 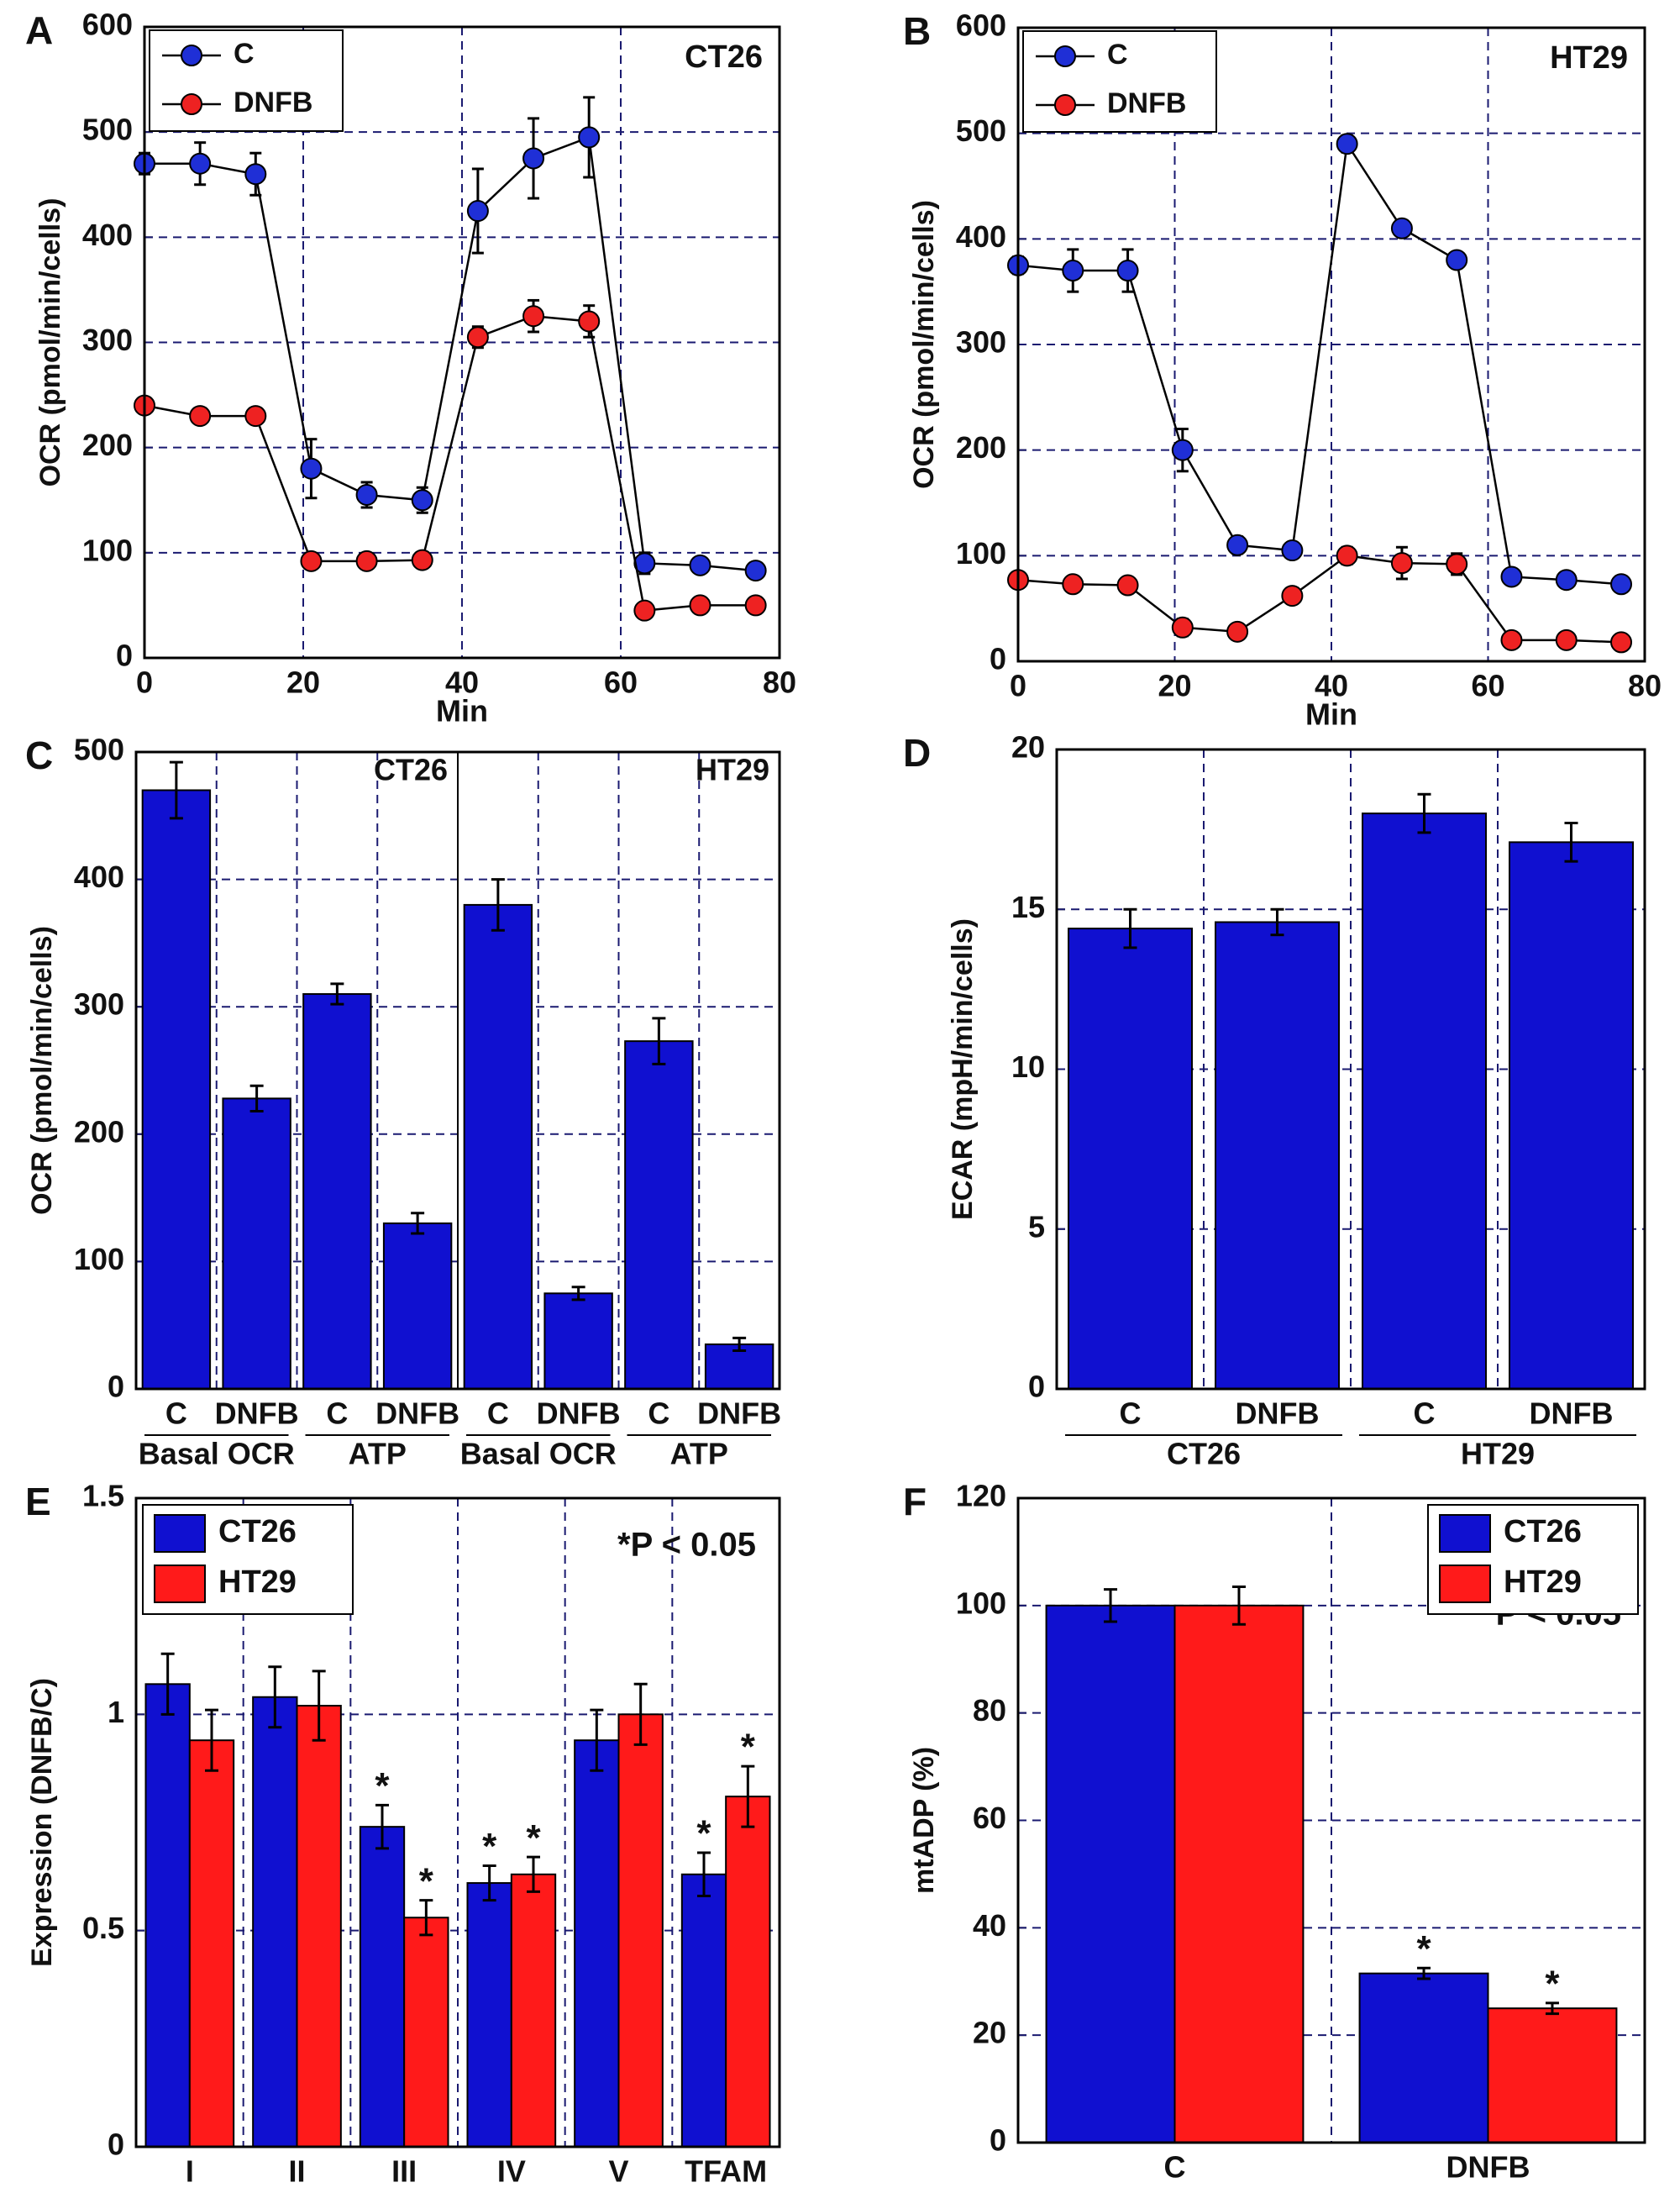 What do you see at coordinates (1018, 686) in the screenshot?
I see `x-tick-label: 0` at bounding box center [1018, 686].